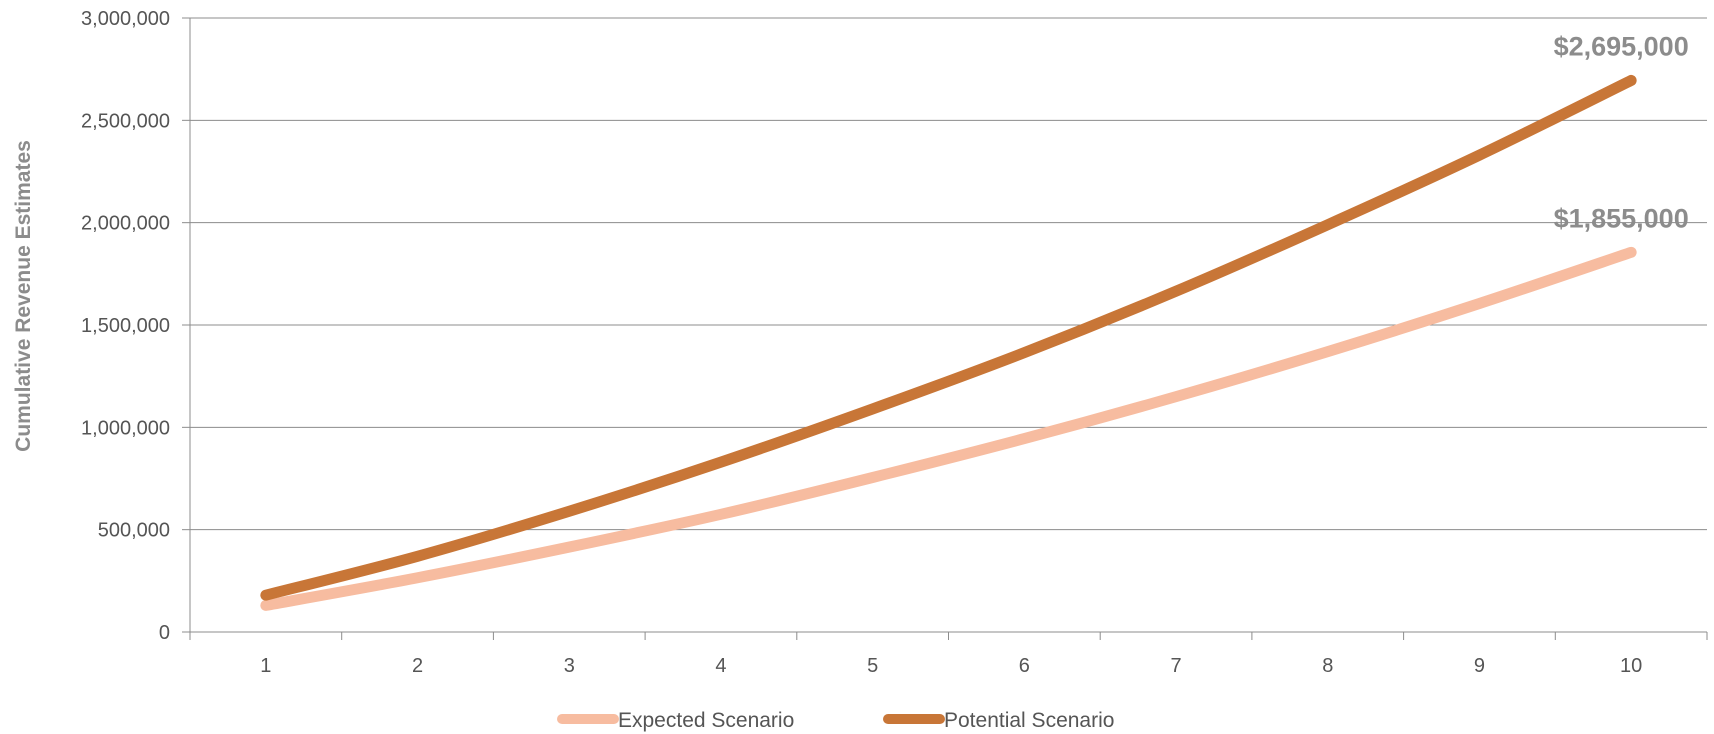 The image size is (1714, 734). I want to click on x-tick-label: 9, so click(1479, 666).